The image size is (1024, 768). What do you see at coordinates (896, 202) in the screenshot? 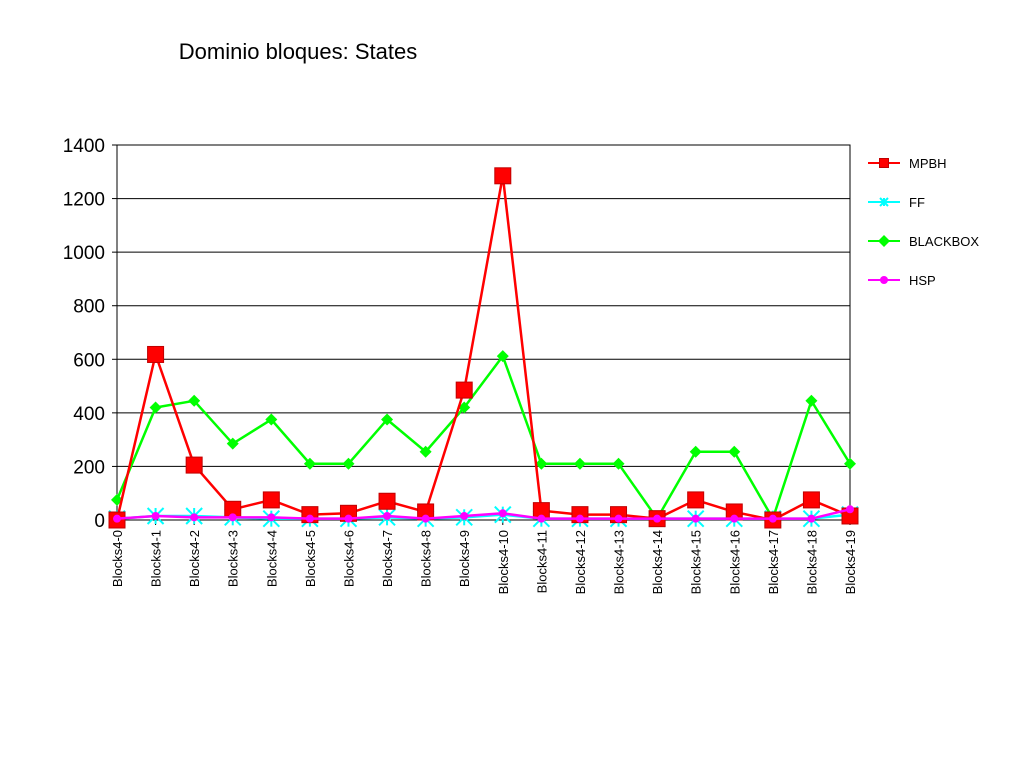
I see `legend-item-ff: FF` at bounding box center [896, 202].